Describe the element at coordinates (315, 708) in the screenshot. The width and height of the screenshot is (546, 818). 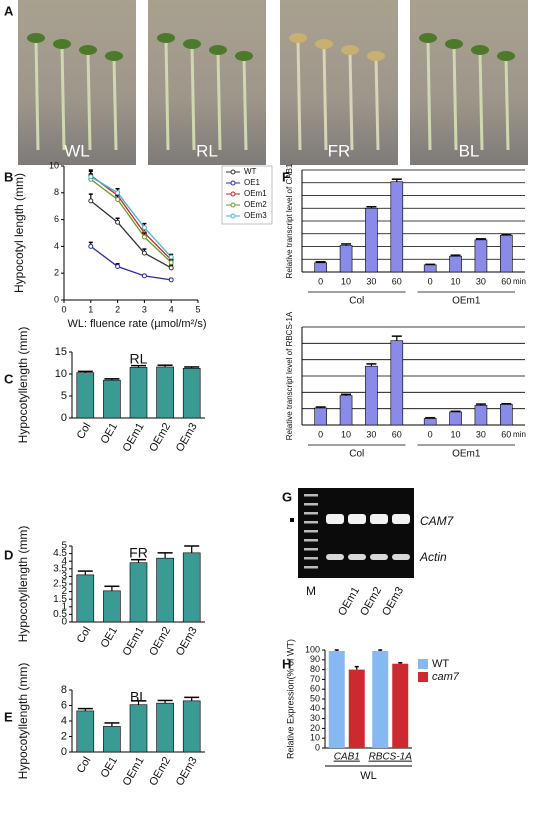
I see `y-tick-label: 40` at that location.